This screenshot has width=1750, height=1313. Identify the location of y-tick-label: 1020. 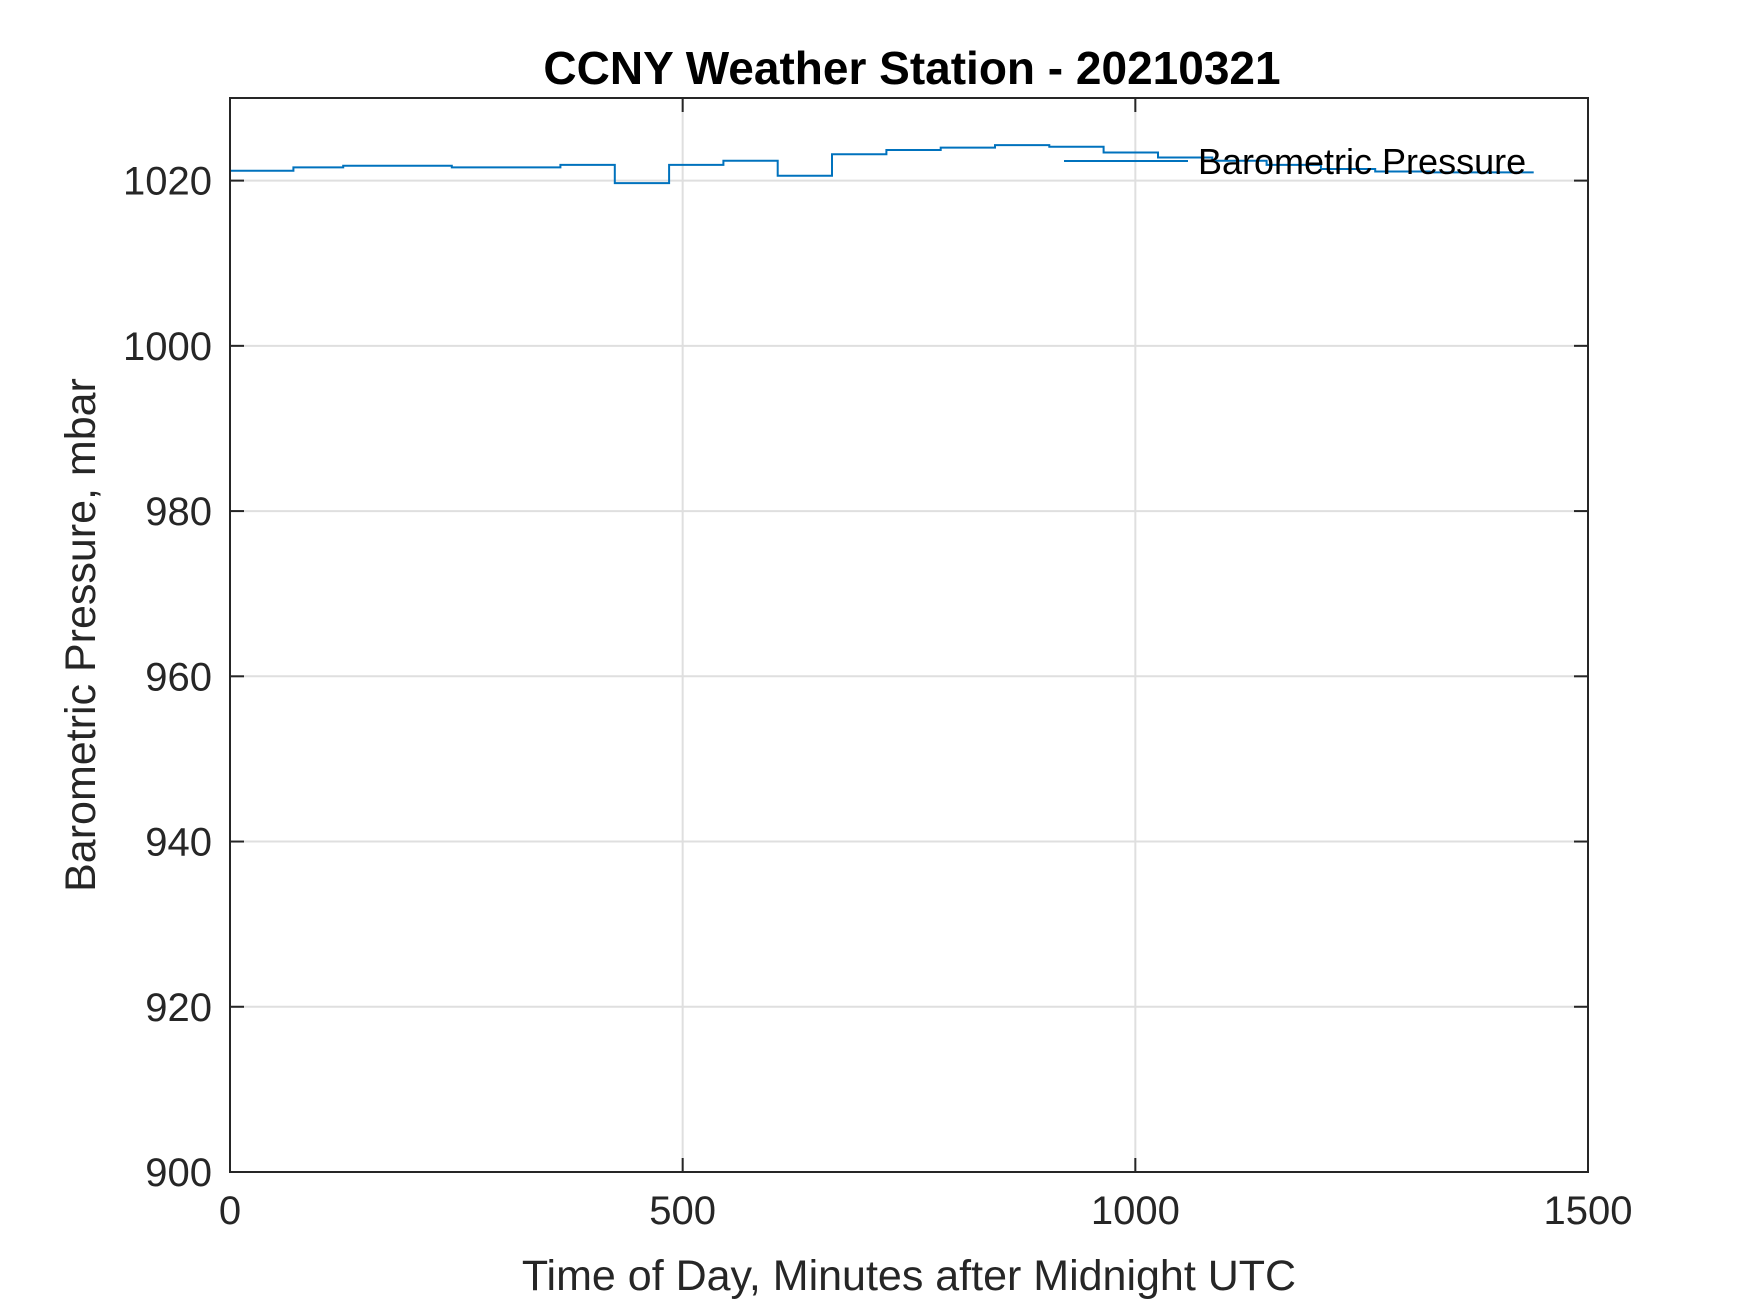
(167, 182).